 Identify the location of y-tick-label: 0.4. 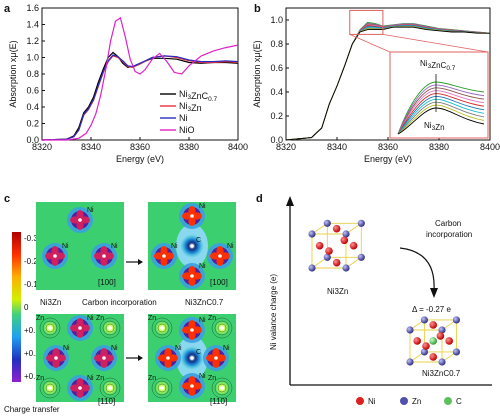
(32, 107).